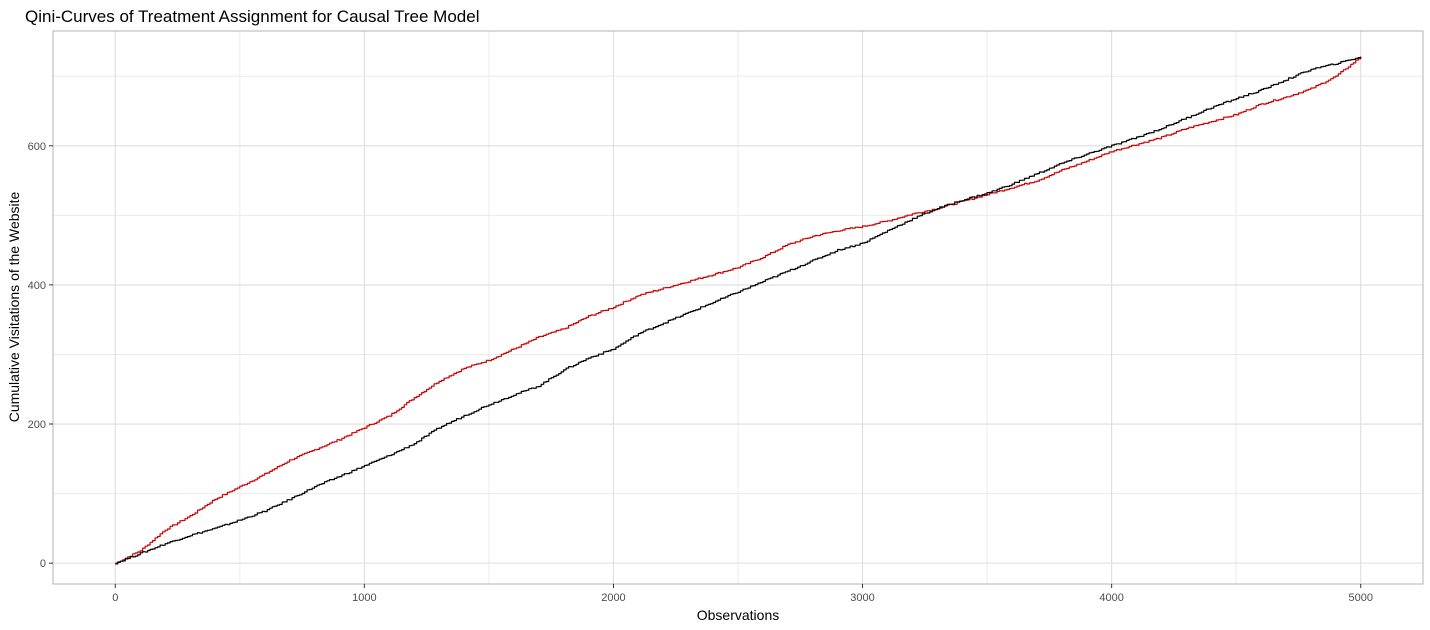 Image resolution: width=1430 pixels, height=630 pixels. Describe the element at coordinates (14, 306) in the screenshot. I see `y-axis-label: Cumulative Visitations of the Website` at that location.